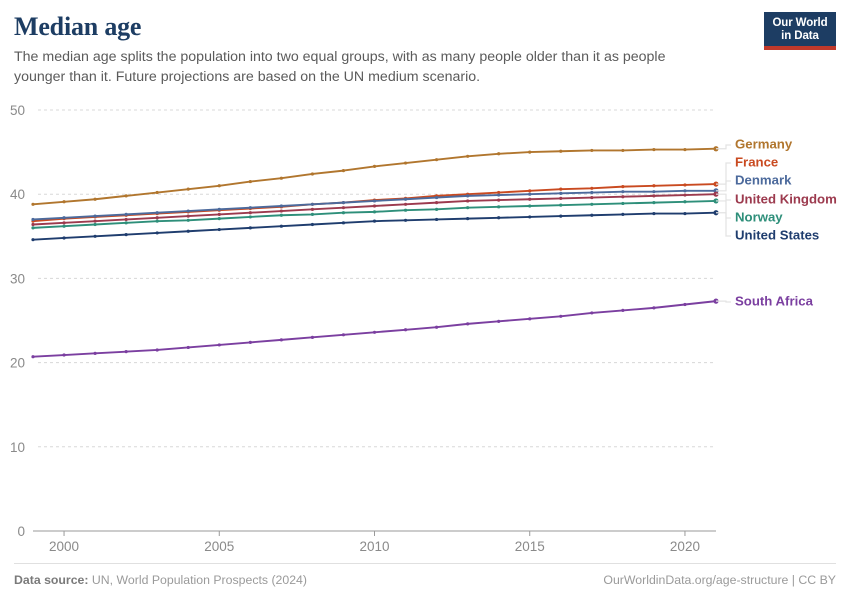  What do you see at coordinates (759, 216) in the screenshot?
I see `legend-label-norway: Norway` at bounding box center [759, 216].